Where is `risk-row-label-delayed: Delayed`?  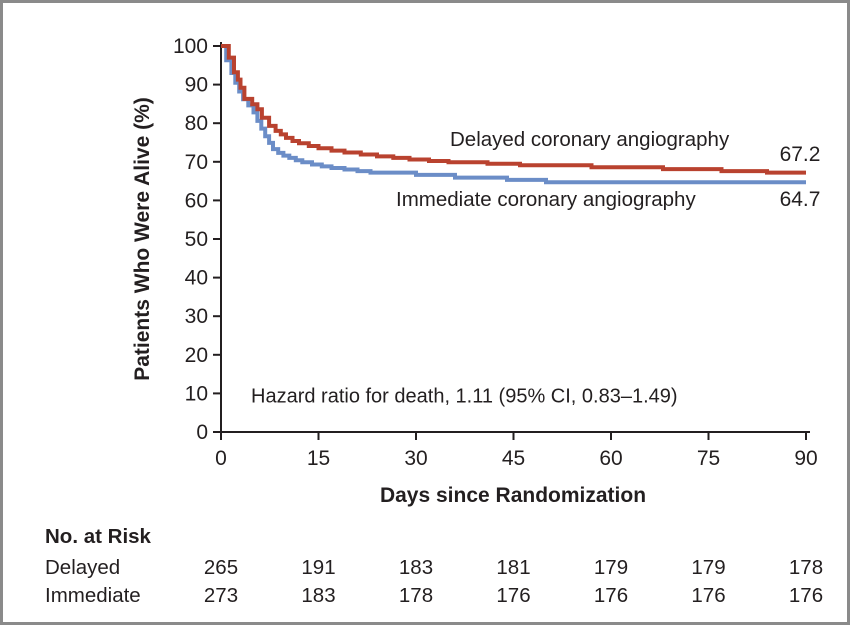
risk-row-label-delayed: Delayed is located at coordinates (83, 567).